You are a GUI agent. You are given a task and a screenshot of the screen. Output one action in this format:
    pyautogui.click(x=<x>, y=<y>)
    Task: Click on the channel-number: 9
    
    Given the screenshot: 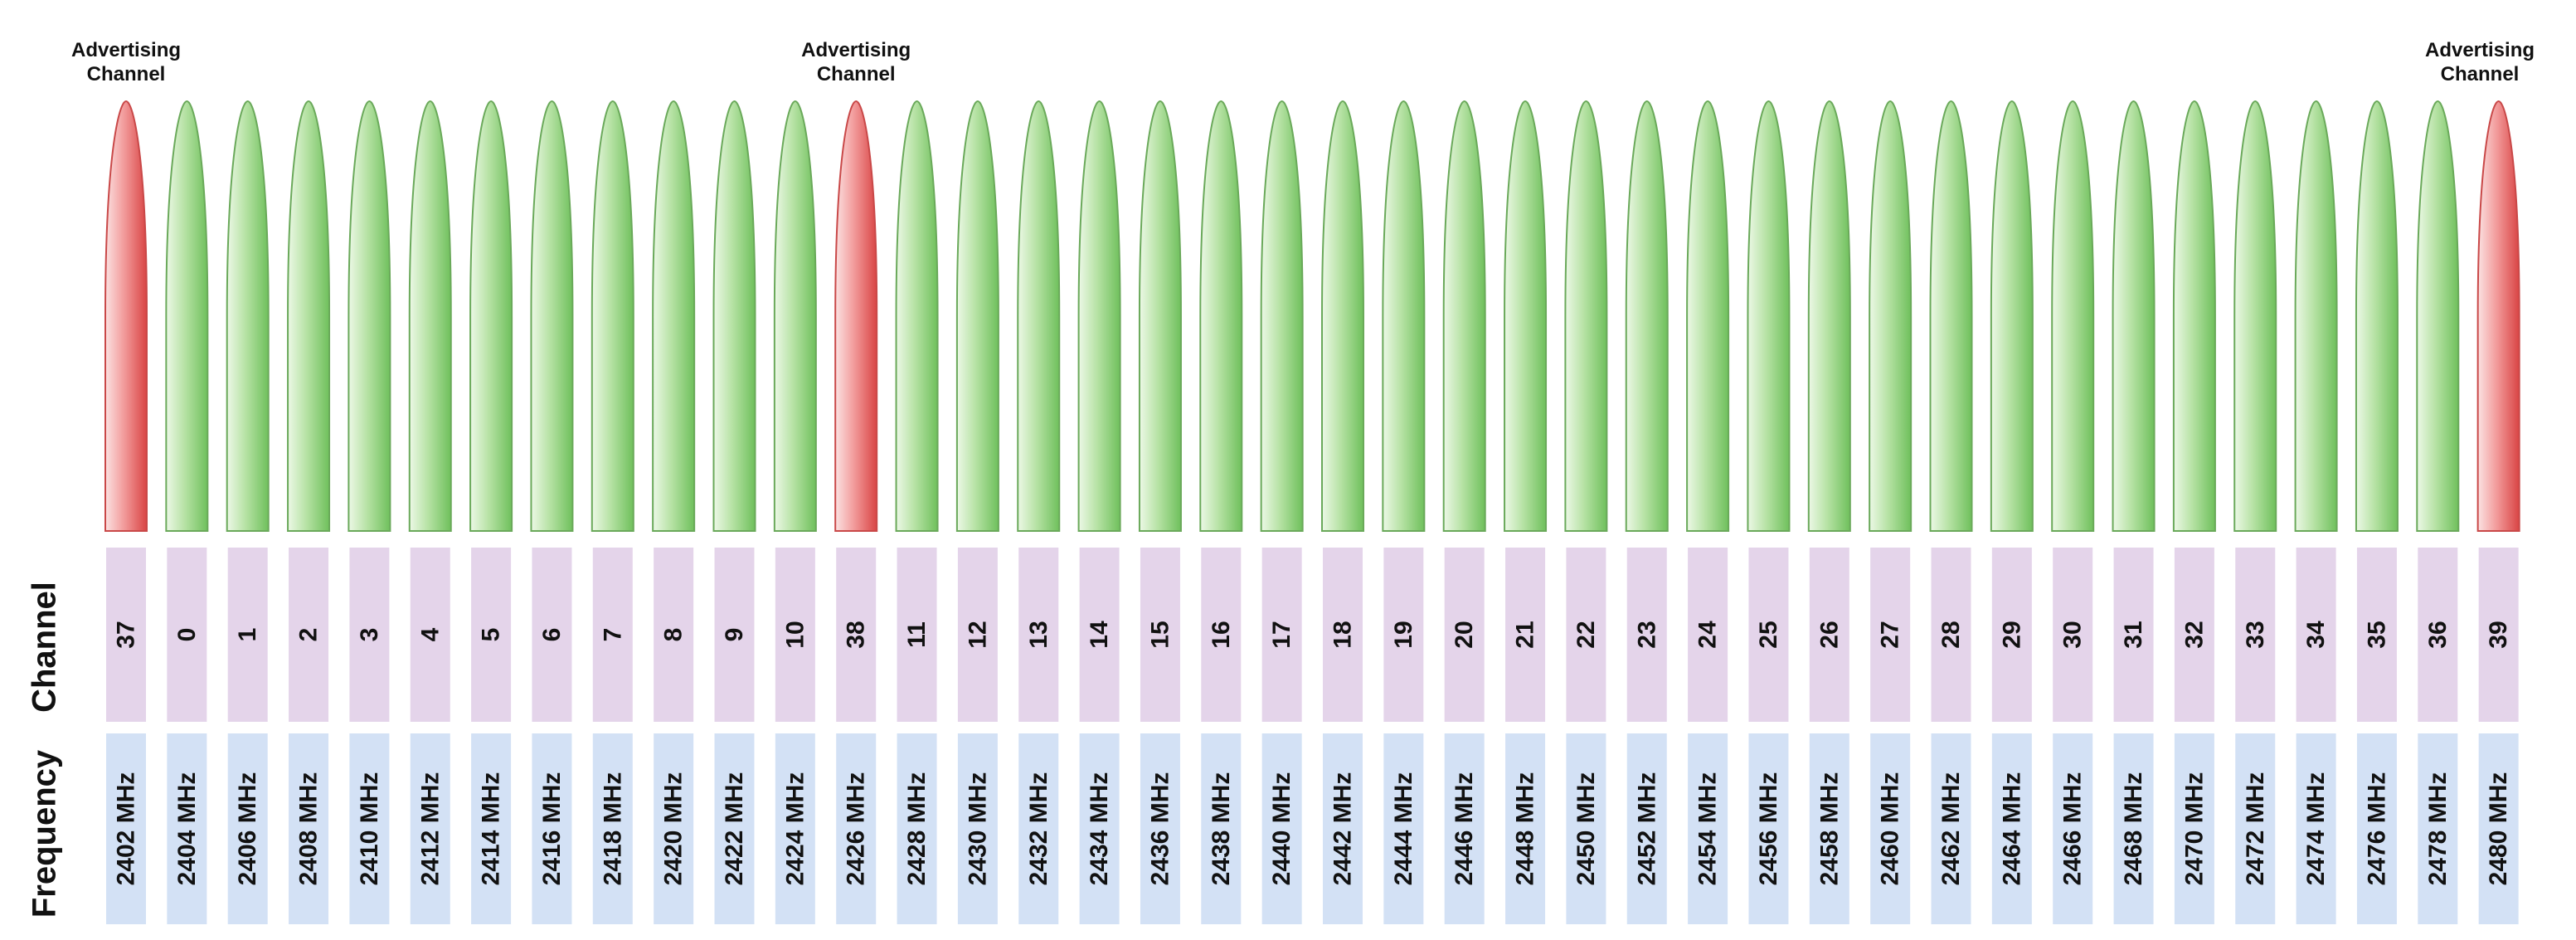 What is the action you would take?
    pyautogui.click(x=734, y=635)
    